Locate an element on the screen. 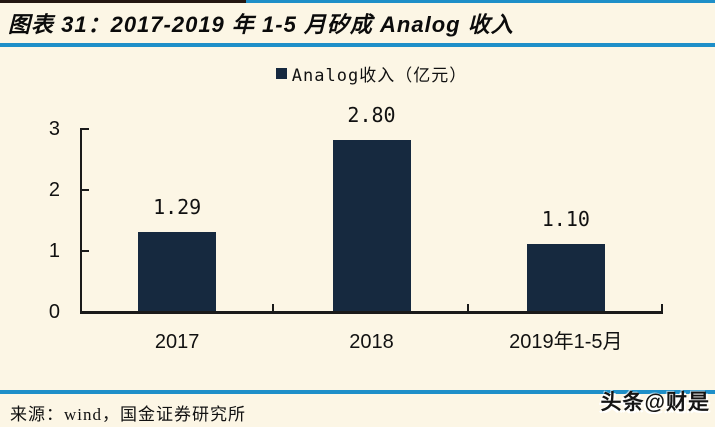 The width and height of the screenshot is (715, 427). x-category-label: 2018 is located at coordinates (371, 342).